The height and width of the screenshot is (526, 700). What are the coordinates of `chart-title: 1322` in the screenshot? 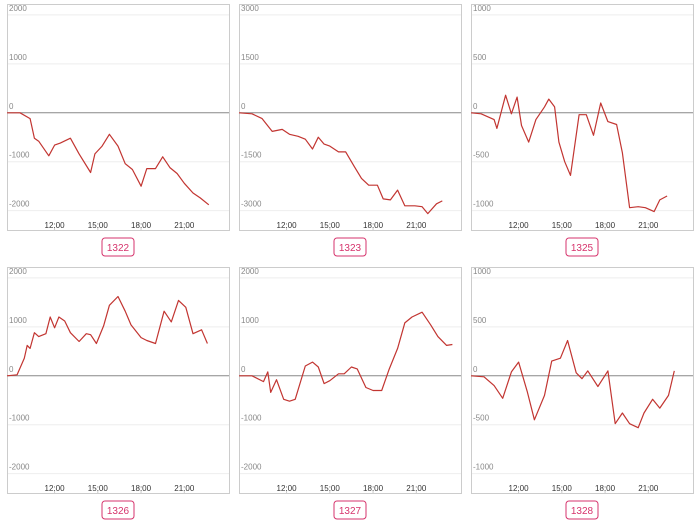 It's located at (118, 248).